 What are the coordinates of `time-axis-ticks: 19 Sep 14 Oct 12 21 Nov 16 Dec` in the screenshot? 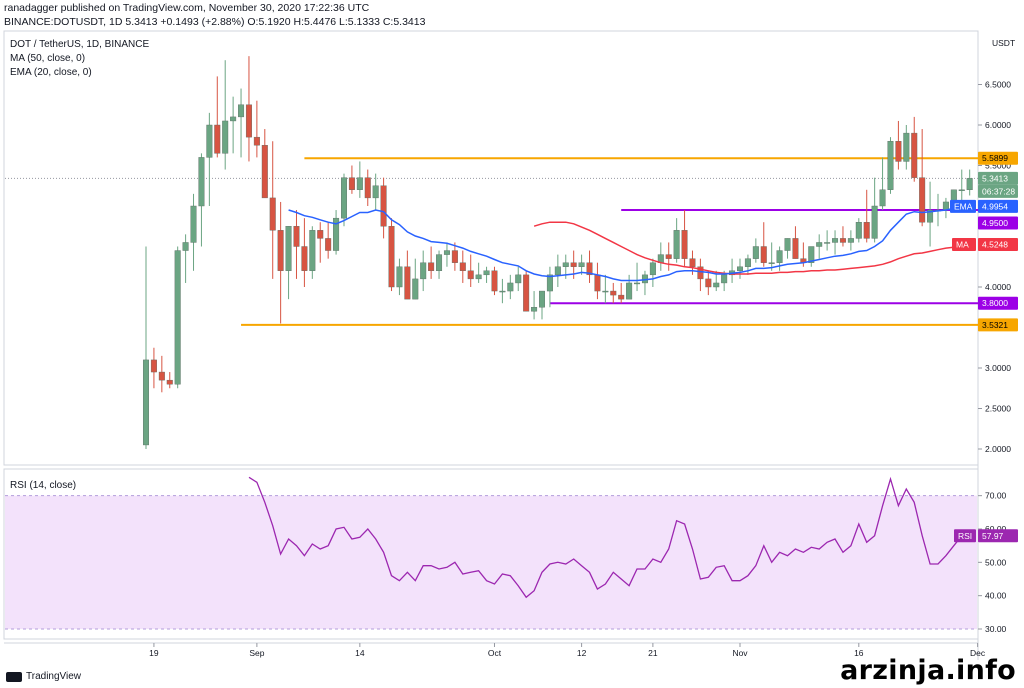 It's located at (567, 650).